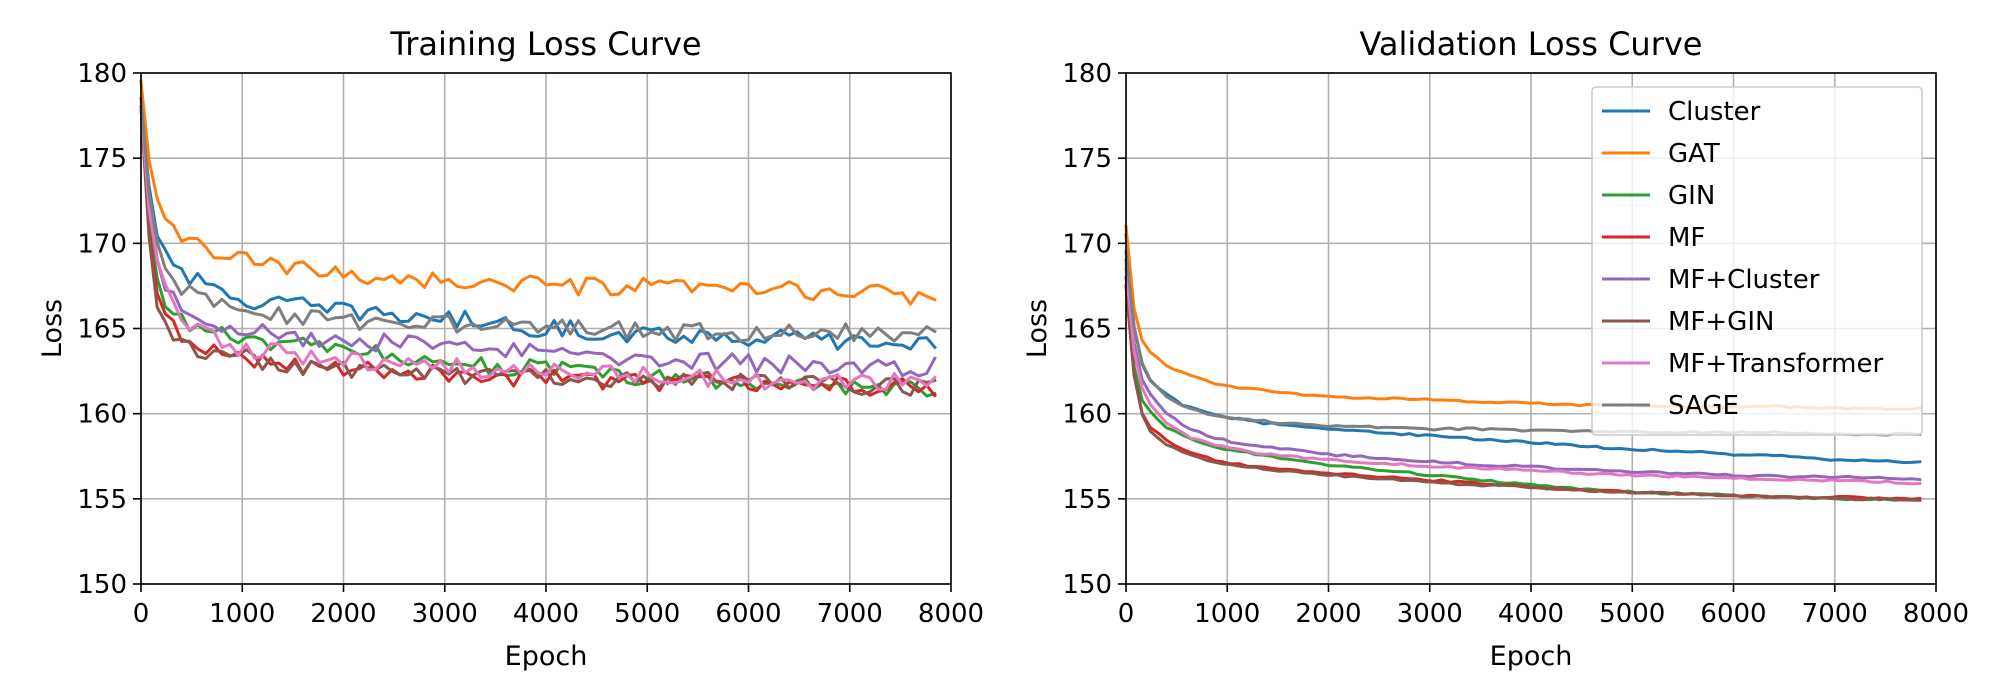 The height and width of the screenshot is (700, 1999). I want to click on legend-label-mf-transformer: MF+Transformer, so click(1775, 364).